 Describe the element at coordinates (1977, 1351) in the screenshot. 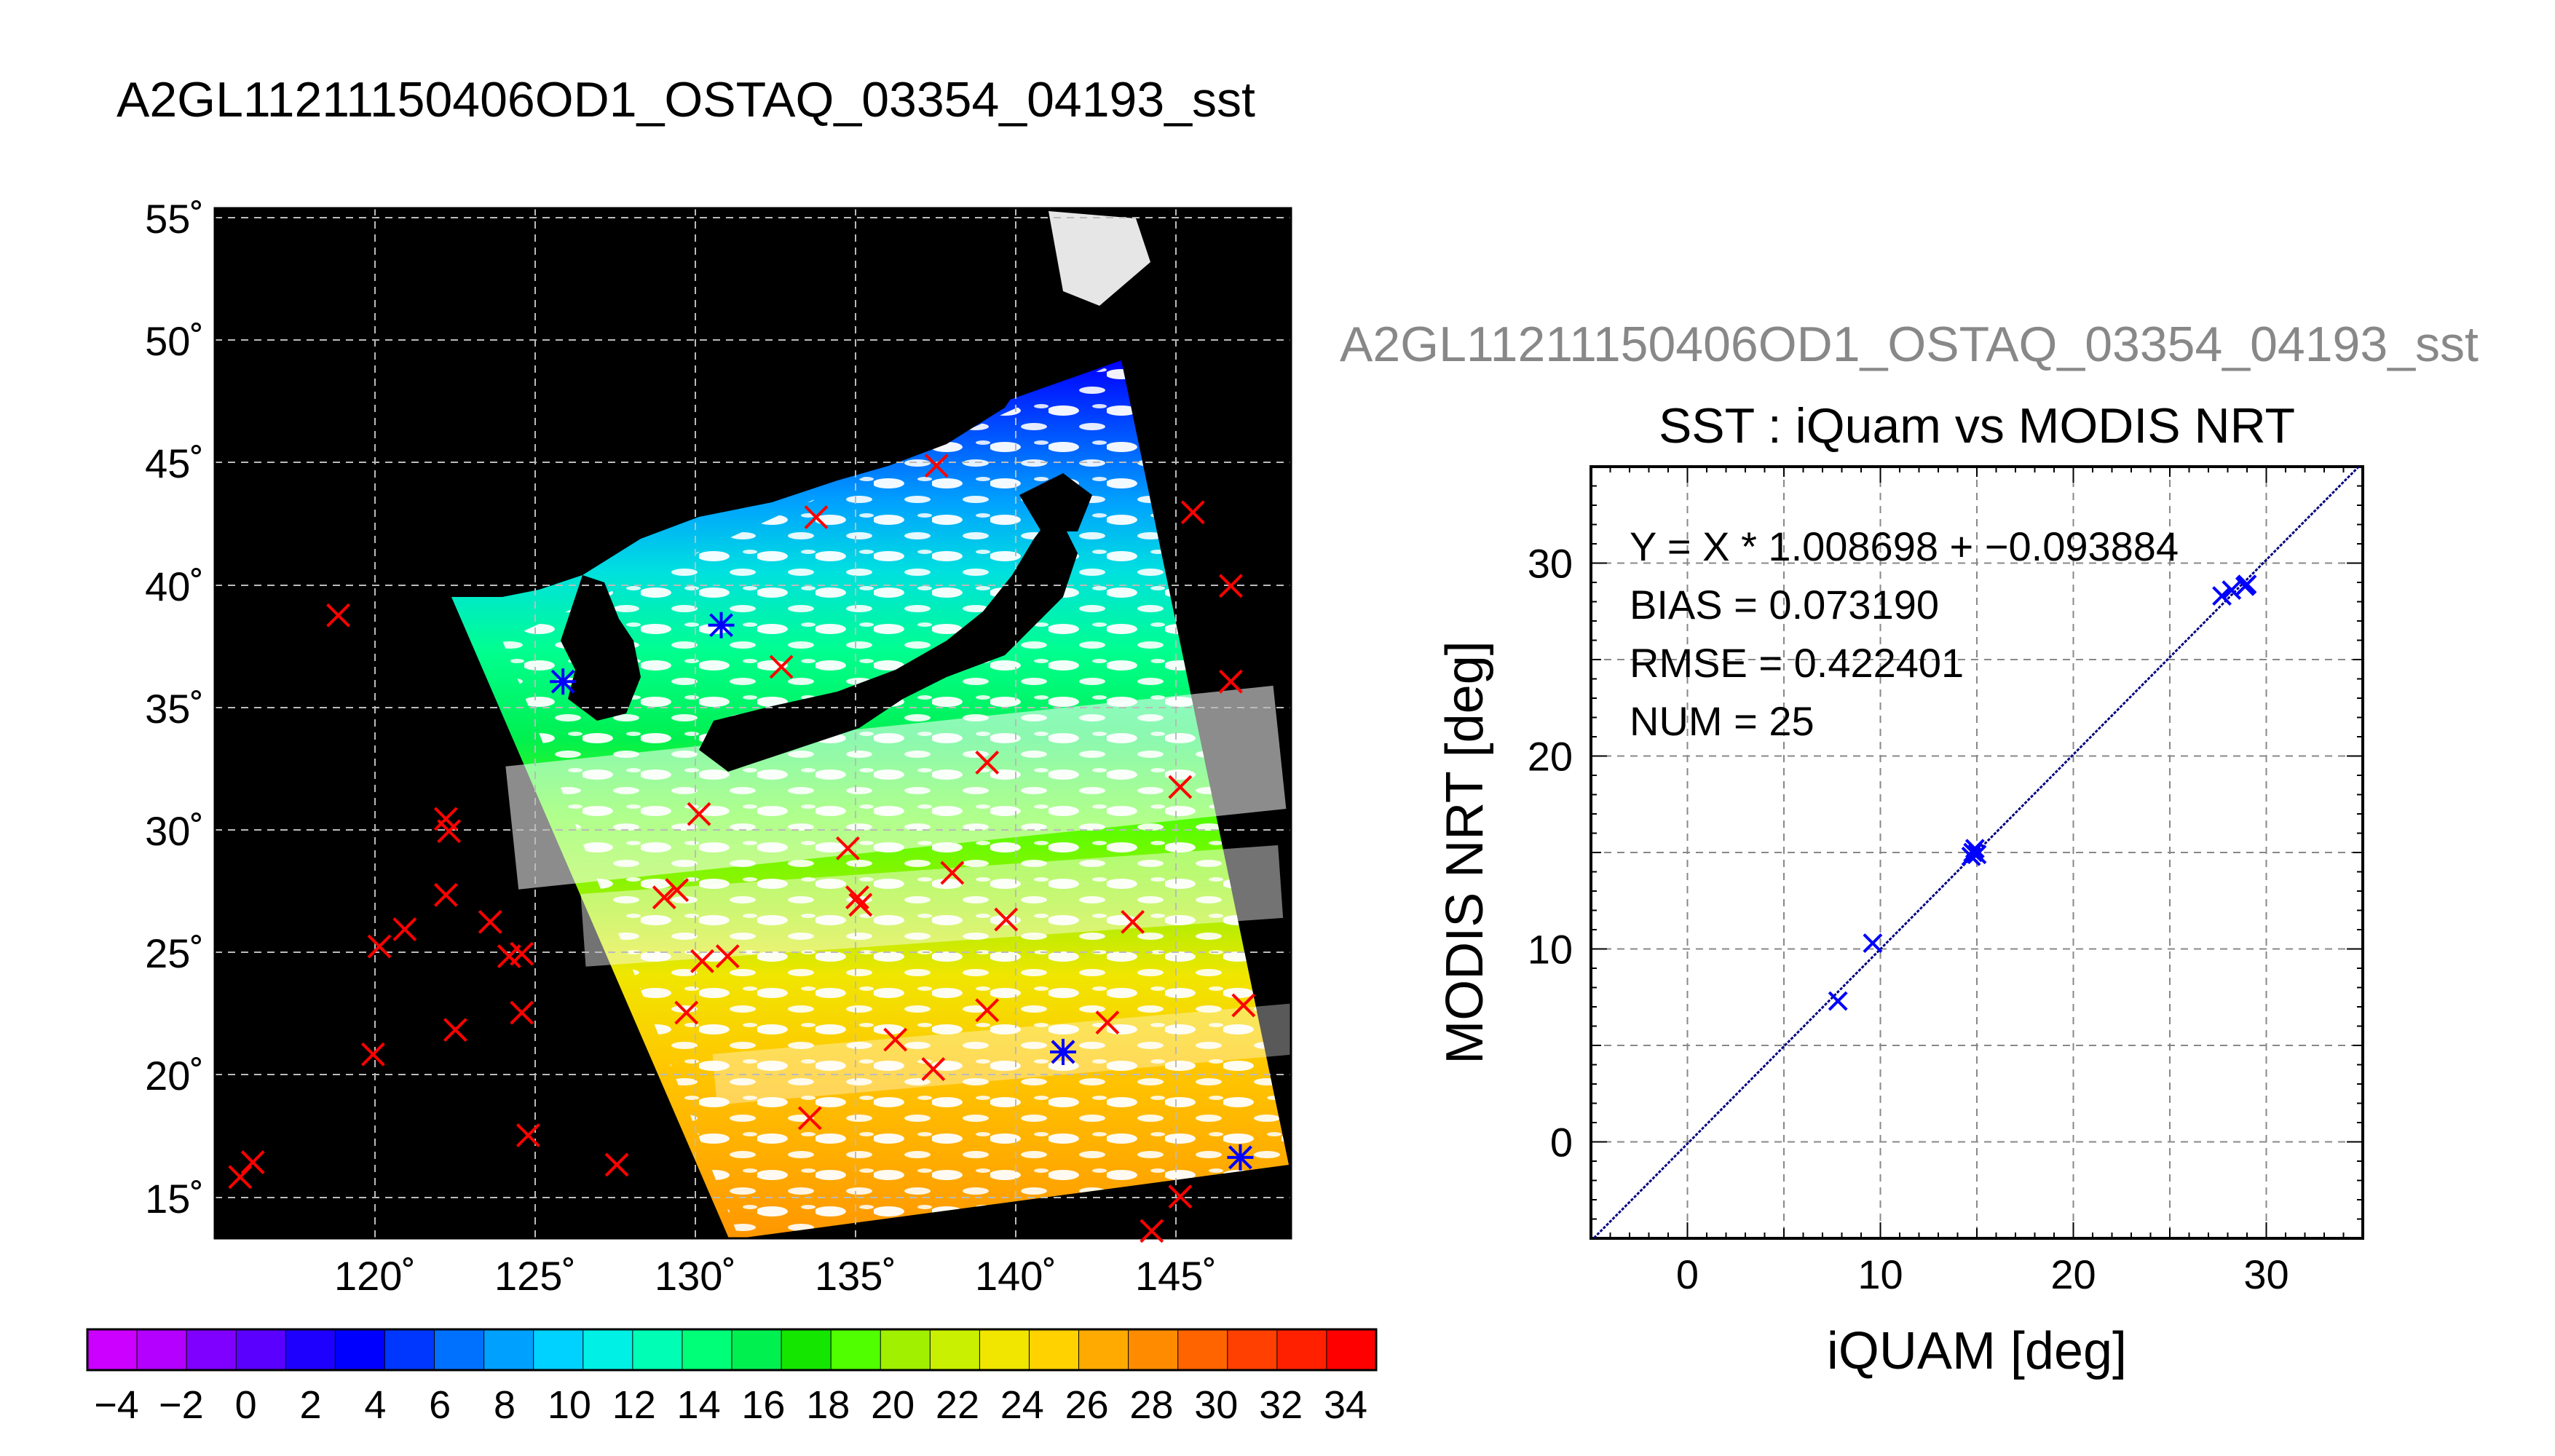

I see `x-axis-label: iQUAM [deg]` at that location.